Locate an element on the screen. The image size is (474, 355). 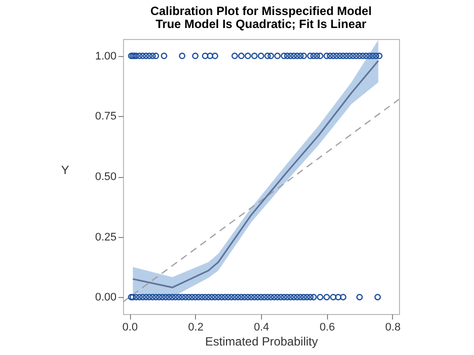
y-tick-label: 0.75 is located at coordinates (105, 116).